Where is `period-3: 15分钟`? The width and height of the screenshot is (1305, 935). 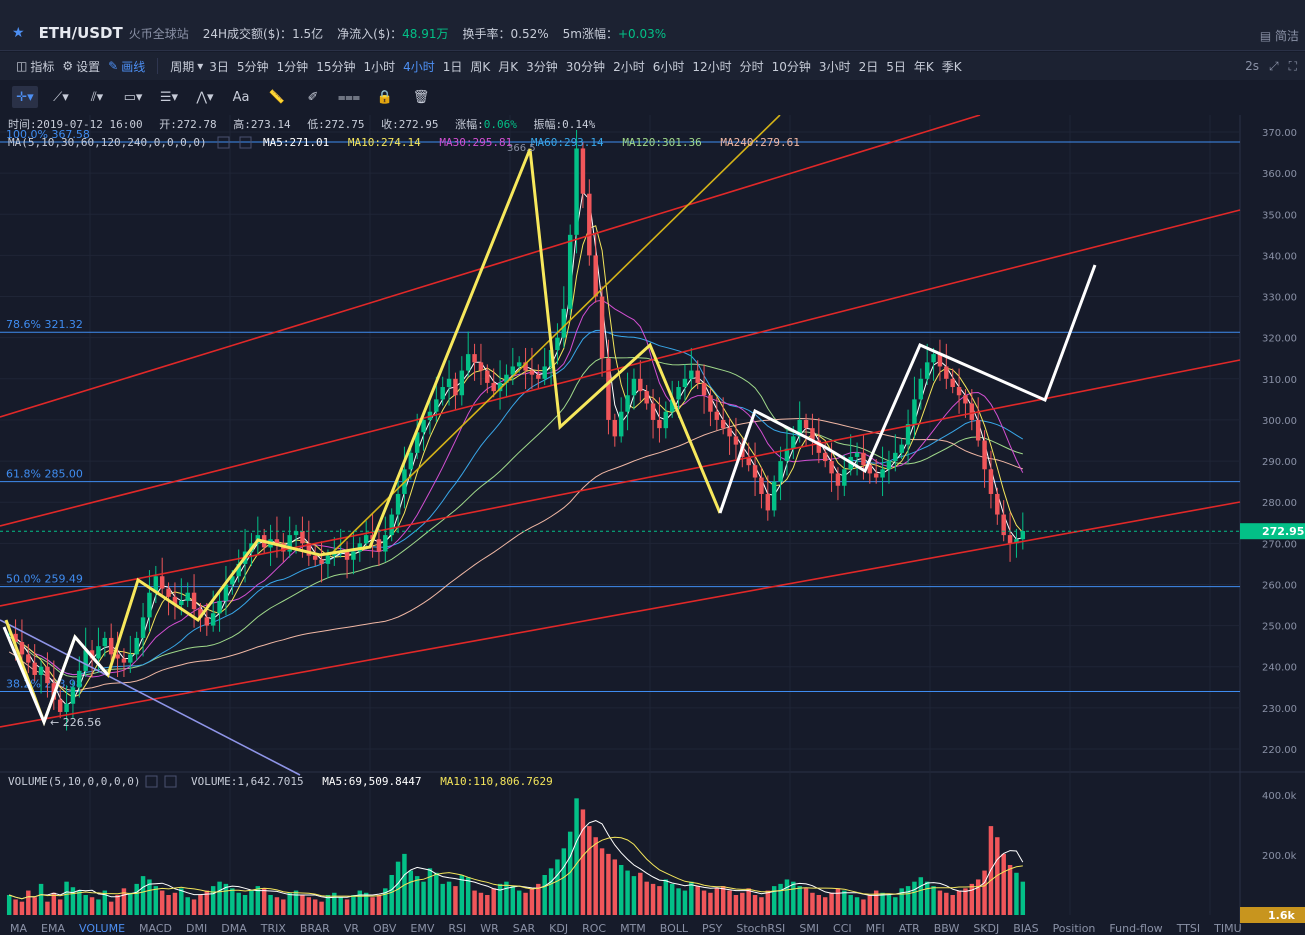 period-3: 15分钟 is located at coordinates (336, 66).